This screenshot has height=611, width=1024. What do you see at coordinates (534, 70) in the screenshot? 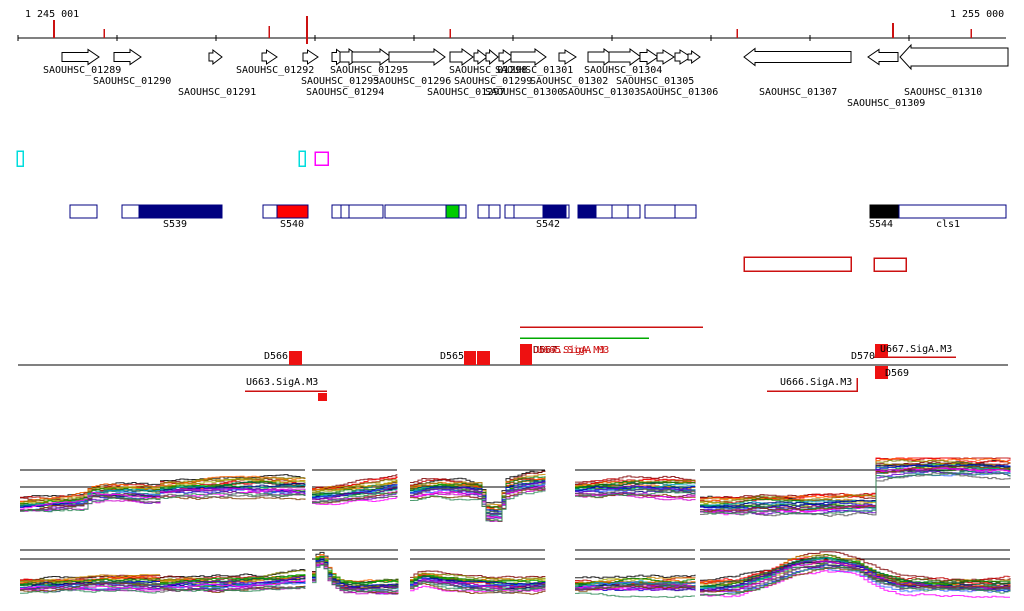
I see `gene-label: SAOUHSC_01301` at bounding box center [534, 70].